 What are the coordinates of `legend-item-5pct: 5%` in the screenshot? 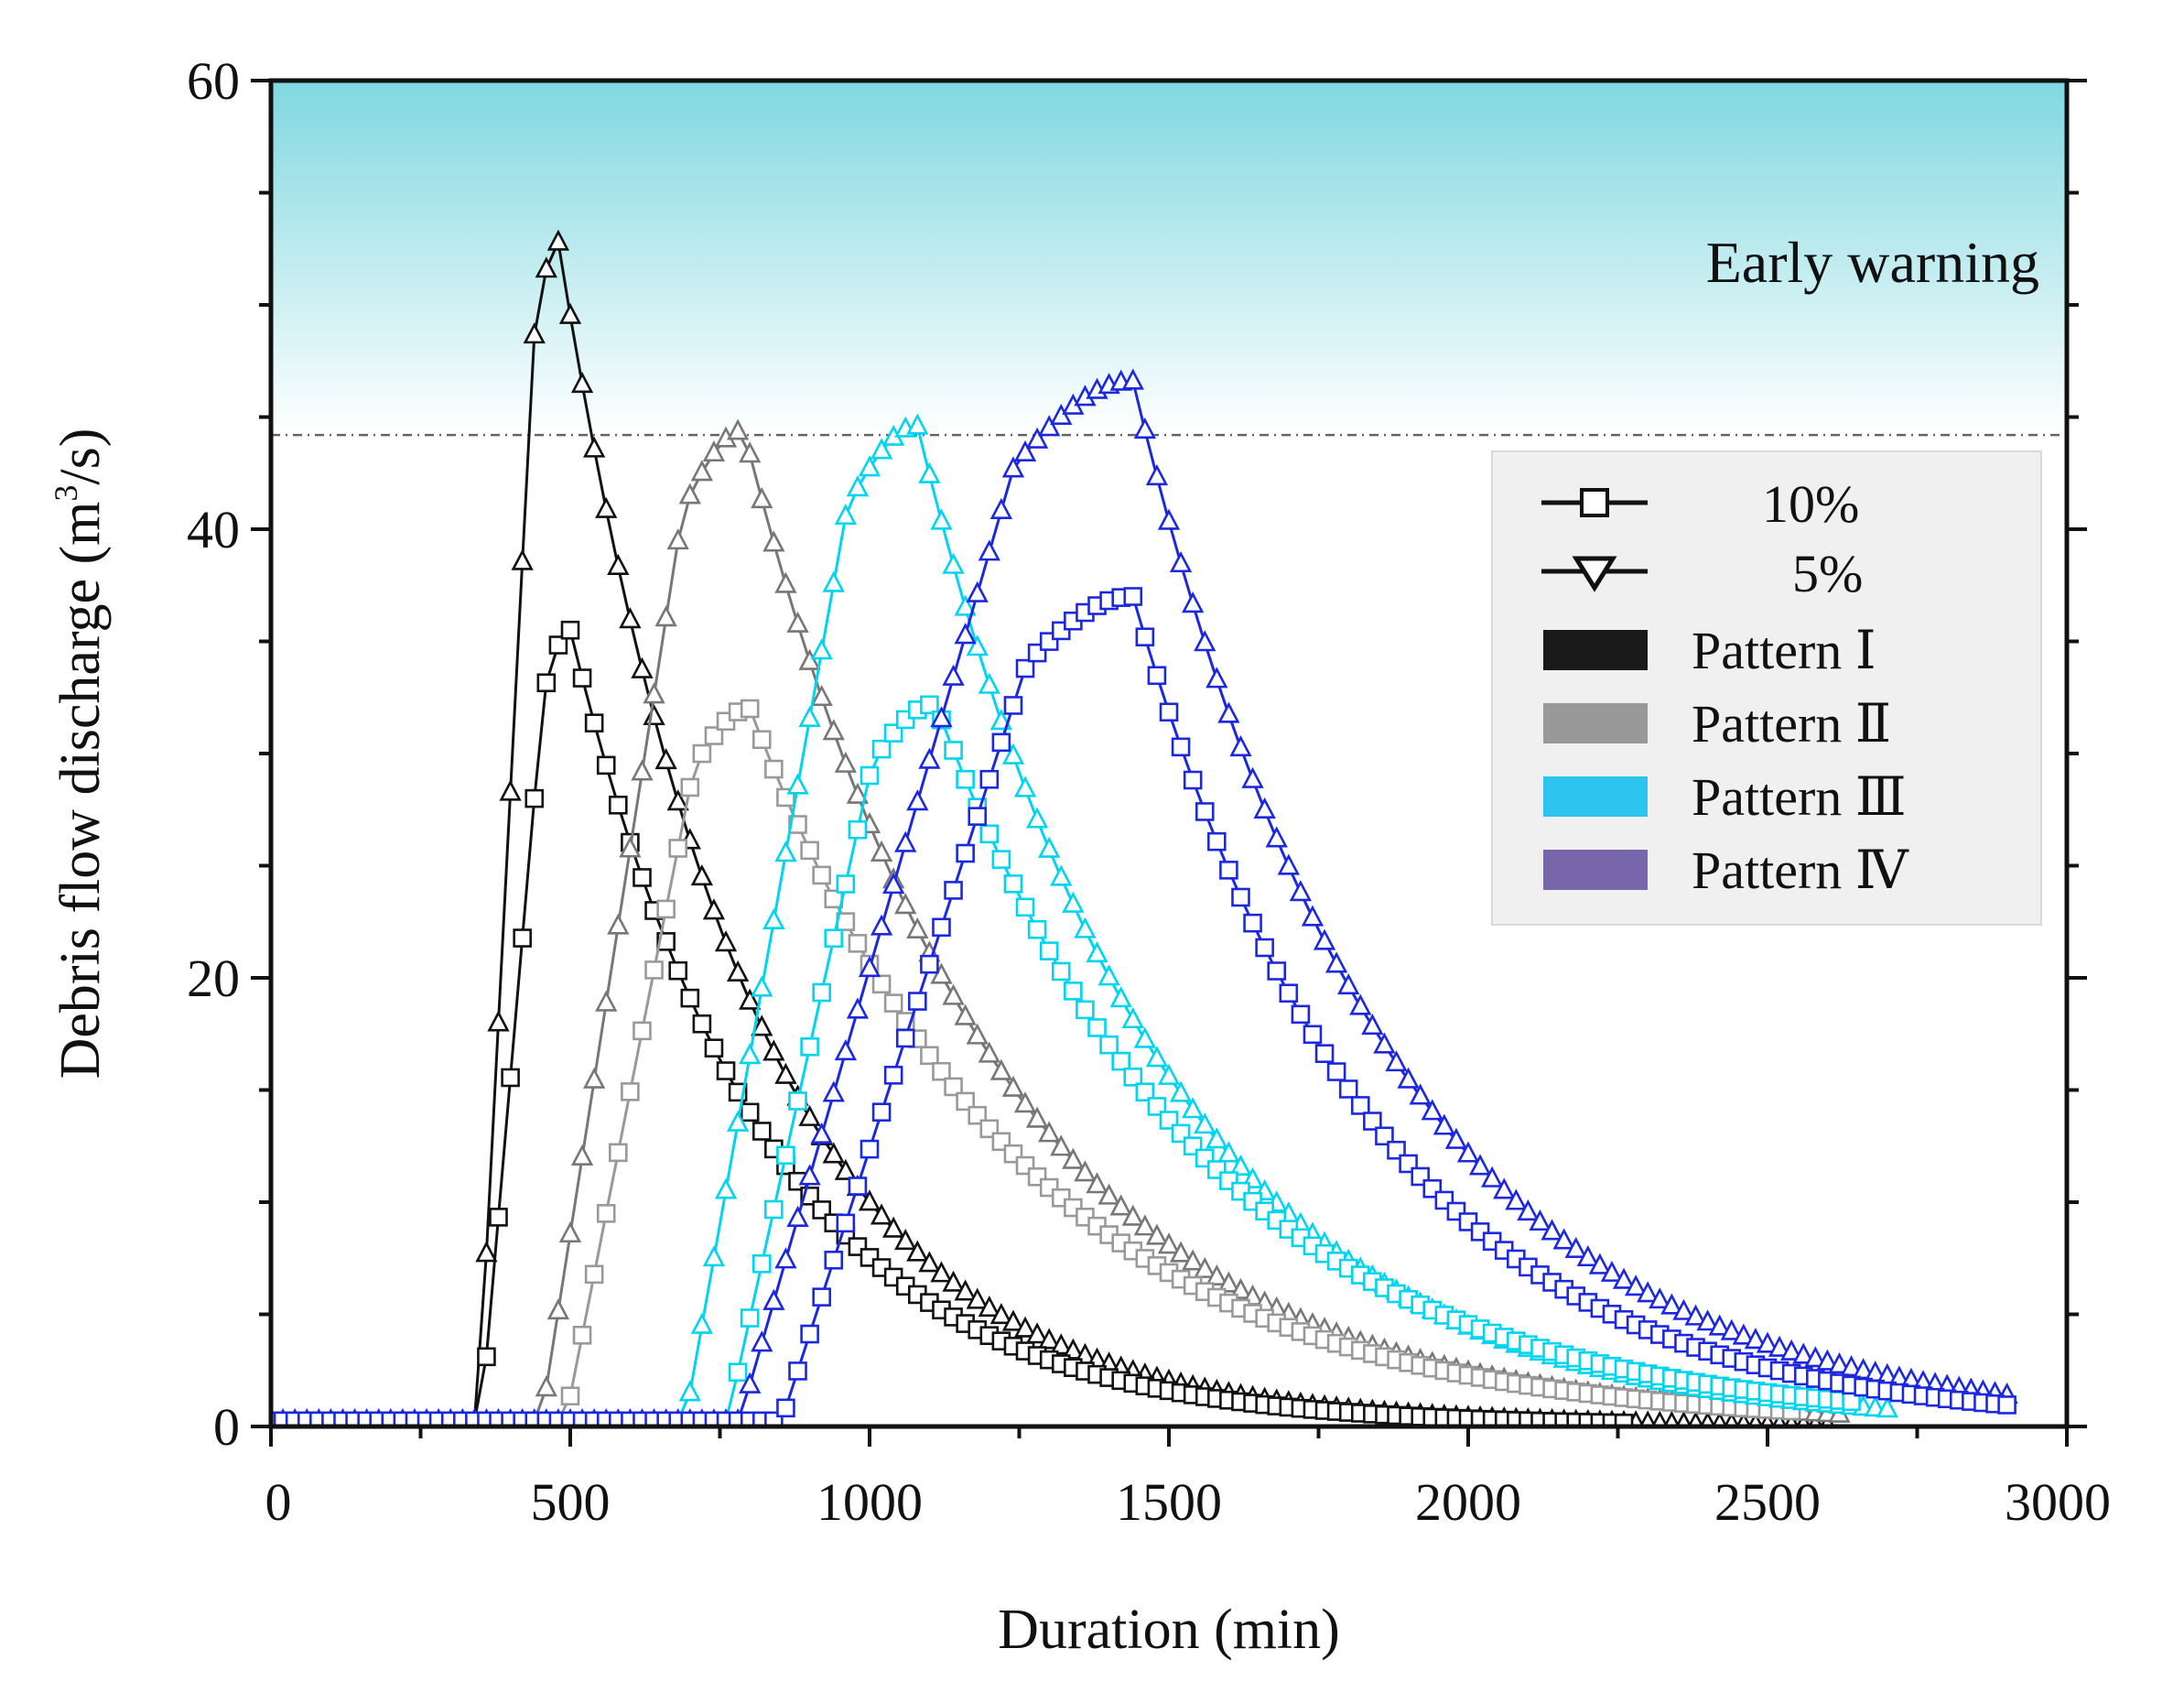 It's located at (1702, 573).